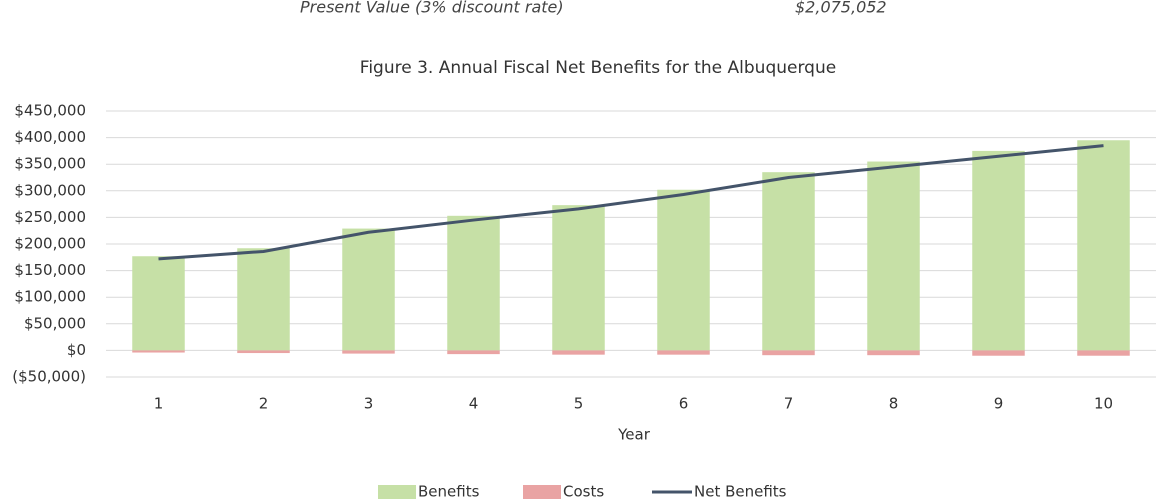 Image resolution: width=1158 pixels, height=504 pixels. I want to click on header-label: Present Value (3% discount rate), so click(432, 8).